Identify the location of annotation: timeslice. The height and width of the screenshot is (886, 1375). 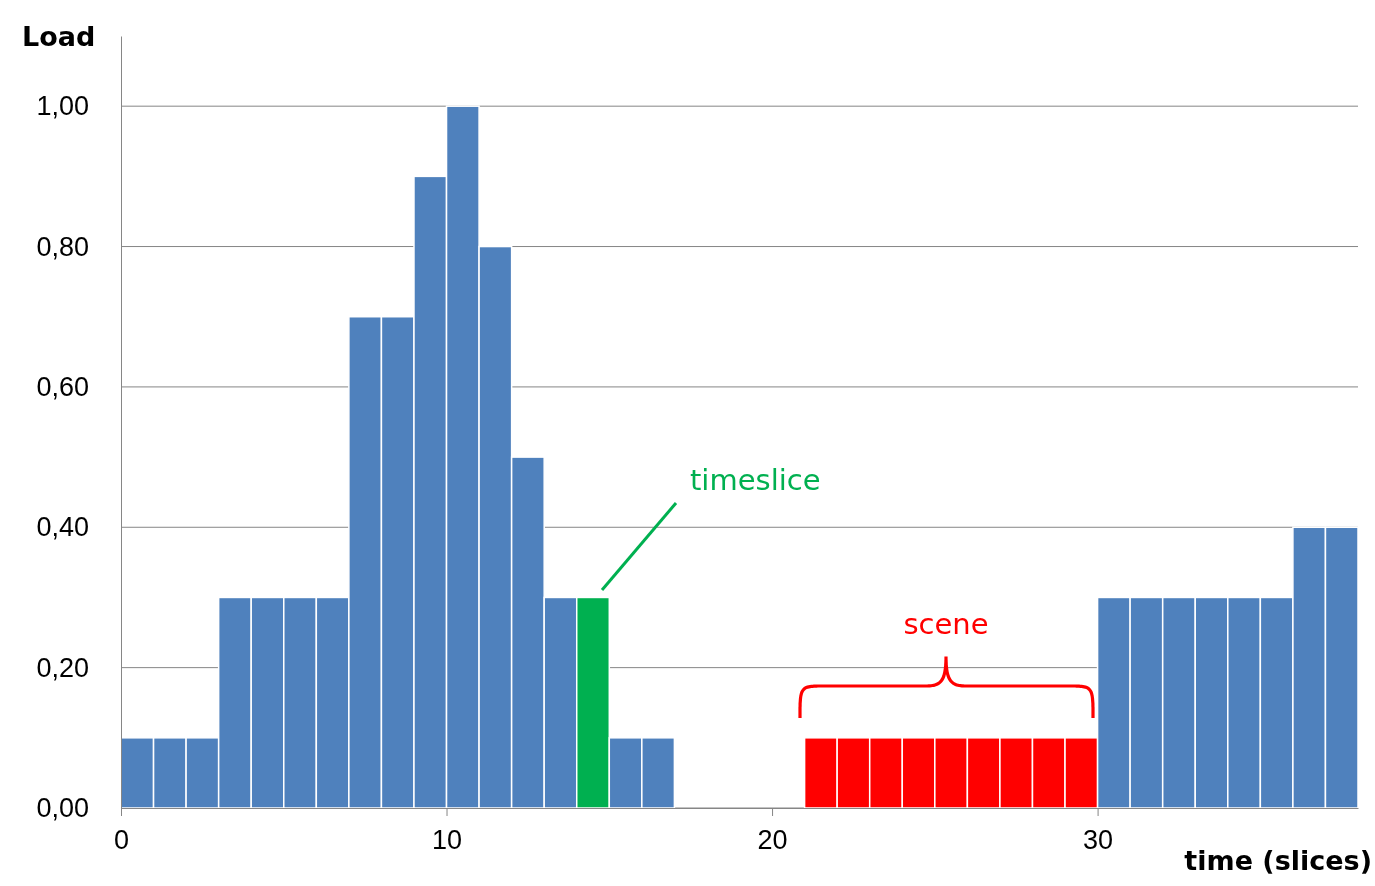
(755, 480).